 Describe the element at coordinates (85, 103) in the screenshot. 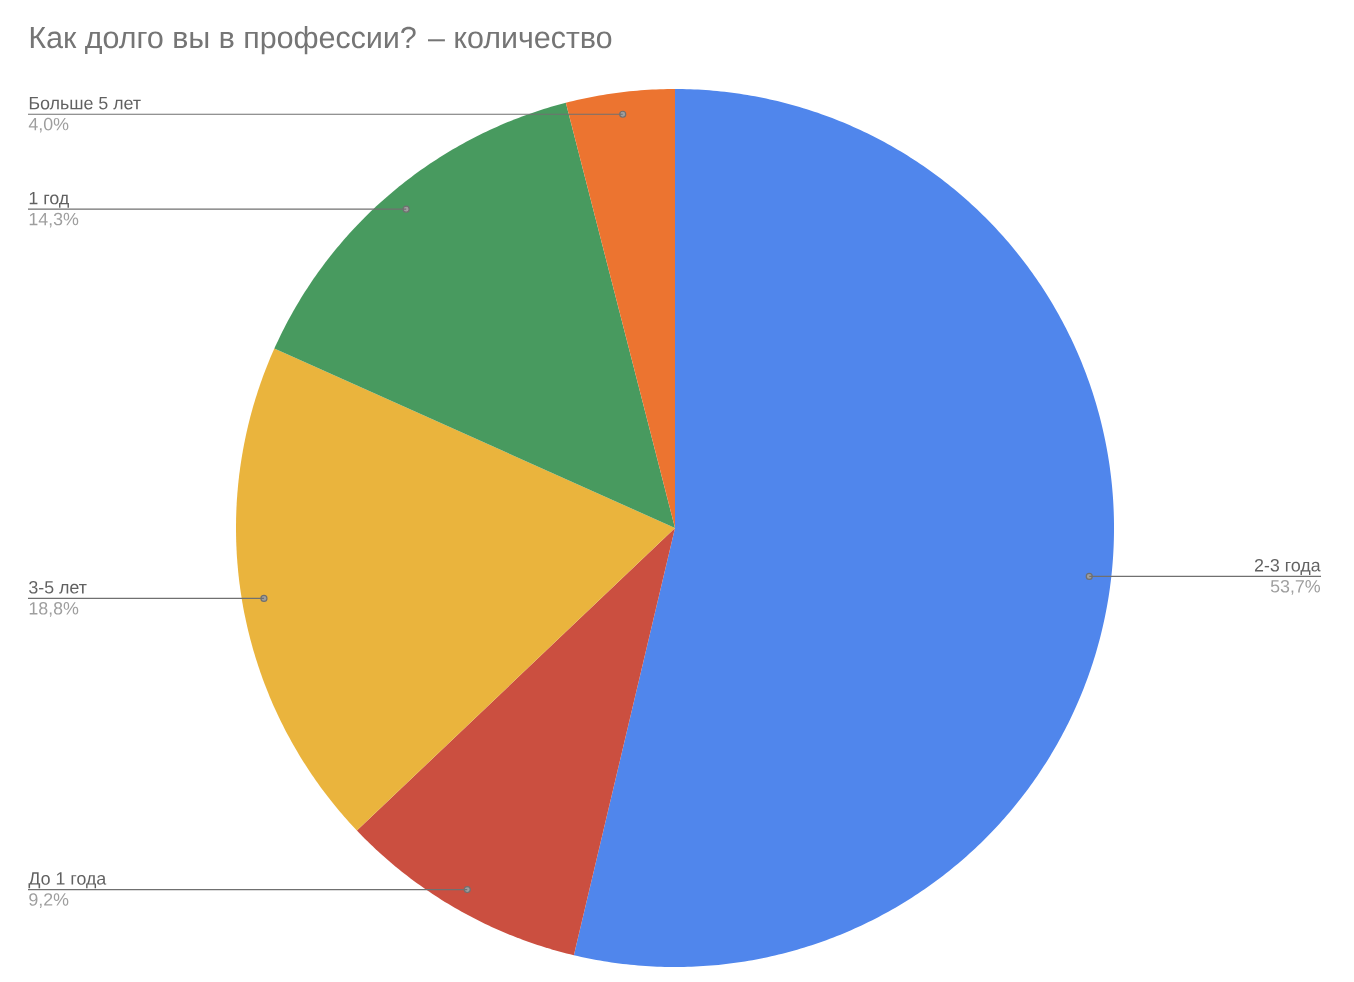

I see `slice-label: Больше 5 лет` at that location.